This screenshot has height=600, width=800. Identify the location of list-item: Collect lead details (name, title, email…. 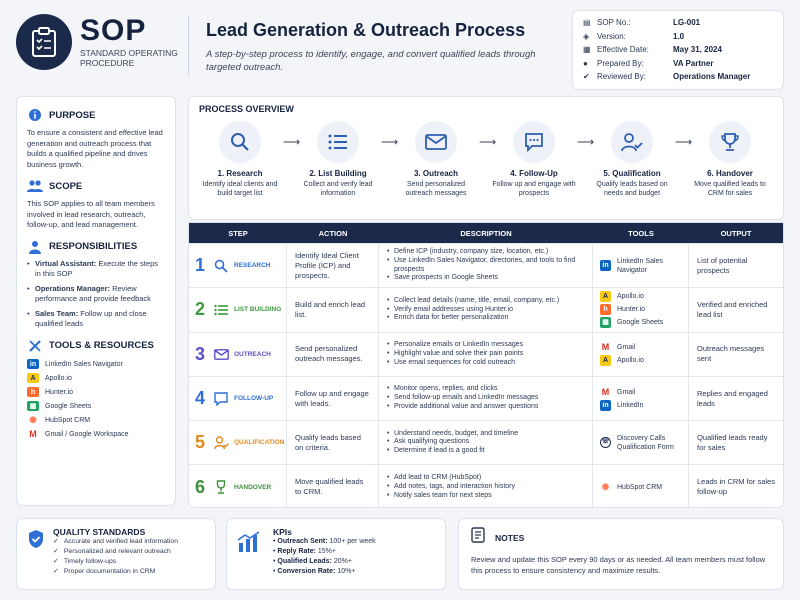
(485, 301).